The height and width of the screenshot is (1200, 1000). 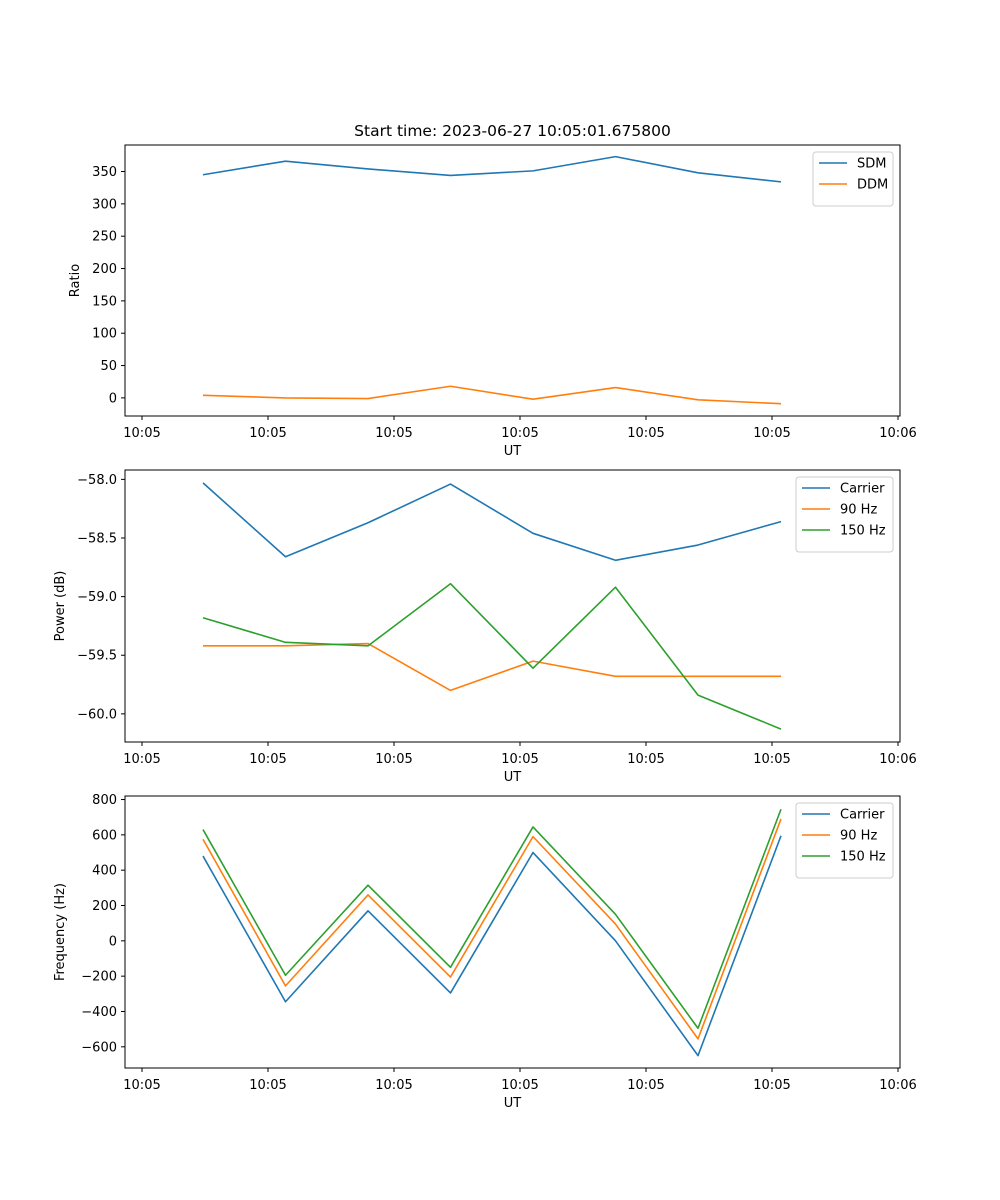 I want to click on y-tick-label: 400, so click(x=104, y=871).